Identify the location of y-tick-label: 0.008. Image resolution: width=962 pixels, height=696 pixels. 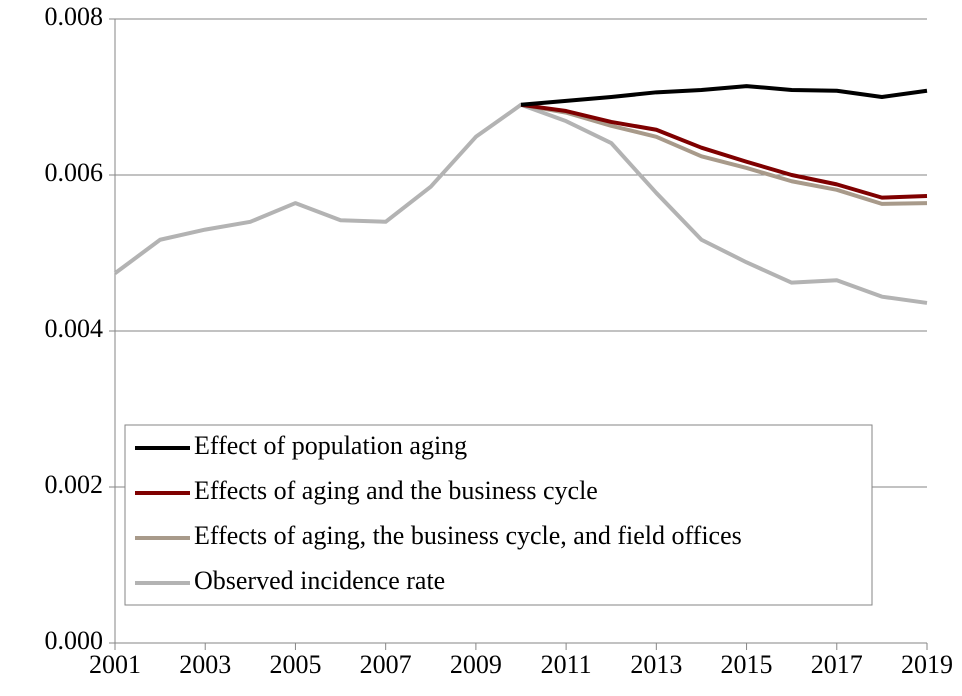
(74, 16).